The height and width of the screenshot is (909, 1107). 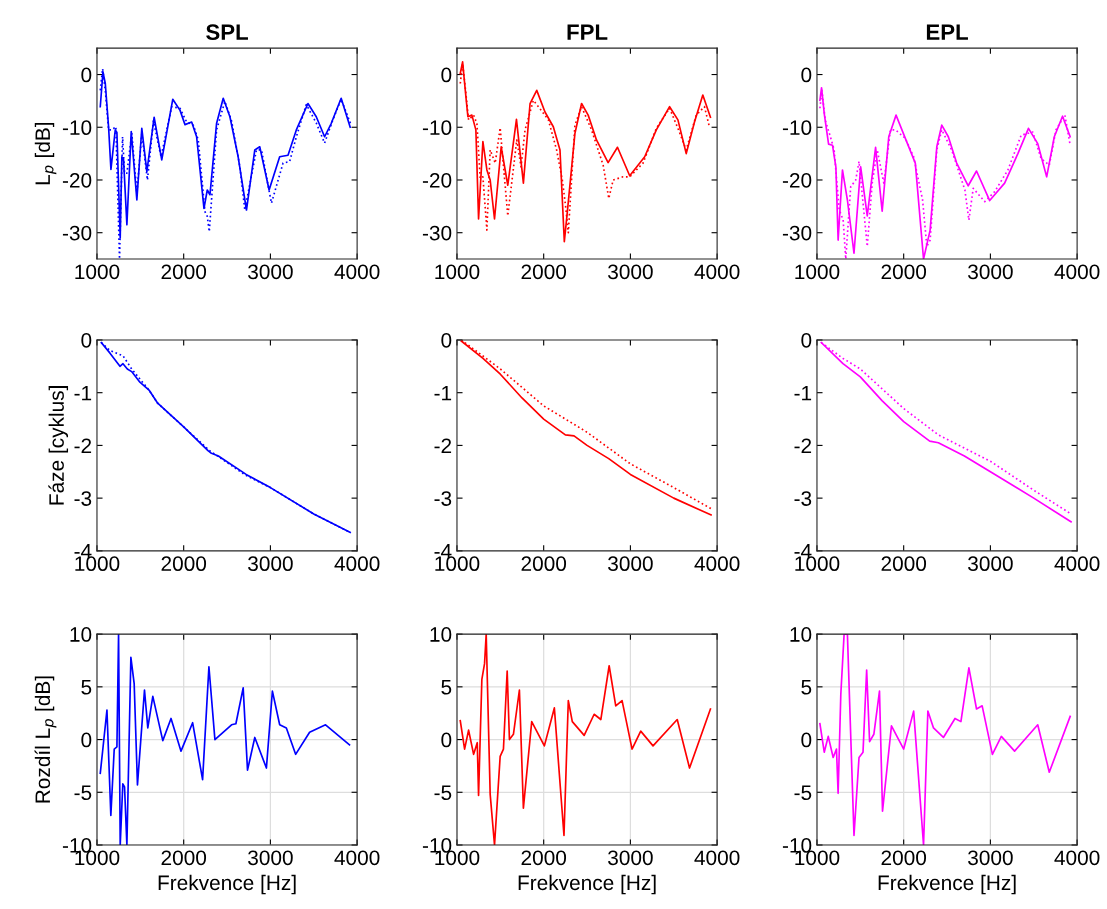 What do you see at coordinates (227, 32) in the screenshot?
I see `chart-title: SPL` at bounding box center [227, 32].